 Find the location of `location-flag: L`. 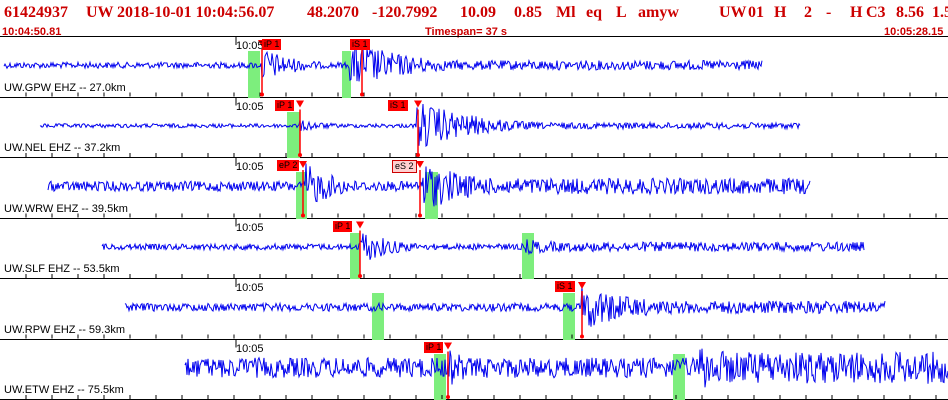

location-flag: L is located at coordinates (621, 12).